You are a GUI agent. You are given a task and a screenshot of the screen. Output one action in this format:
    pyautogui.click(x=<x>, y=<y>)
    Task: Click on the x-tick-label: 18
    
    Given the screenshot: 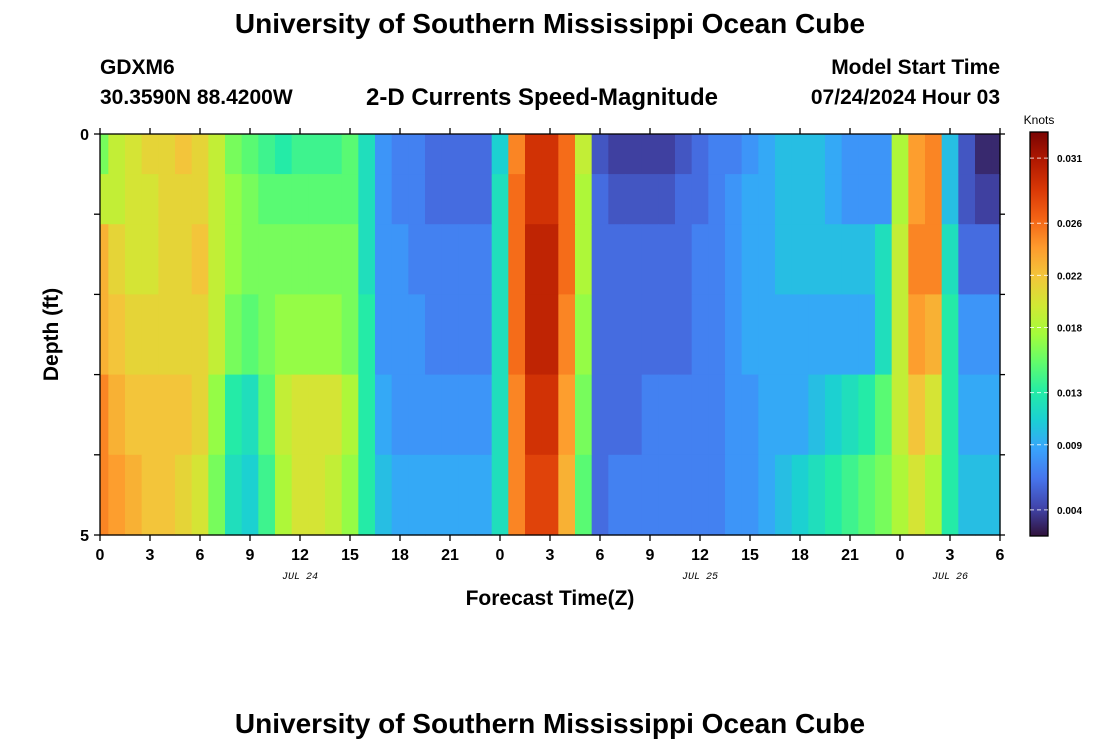 What is the action you would take?
    pyautogui.click(x=400, y=555)
    